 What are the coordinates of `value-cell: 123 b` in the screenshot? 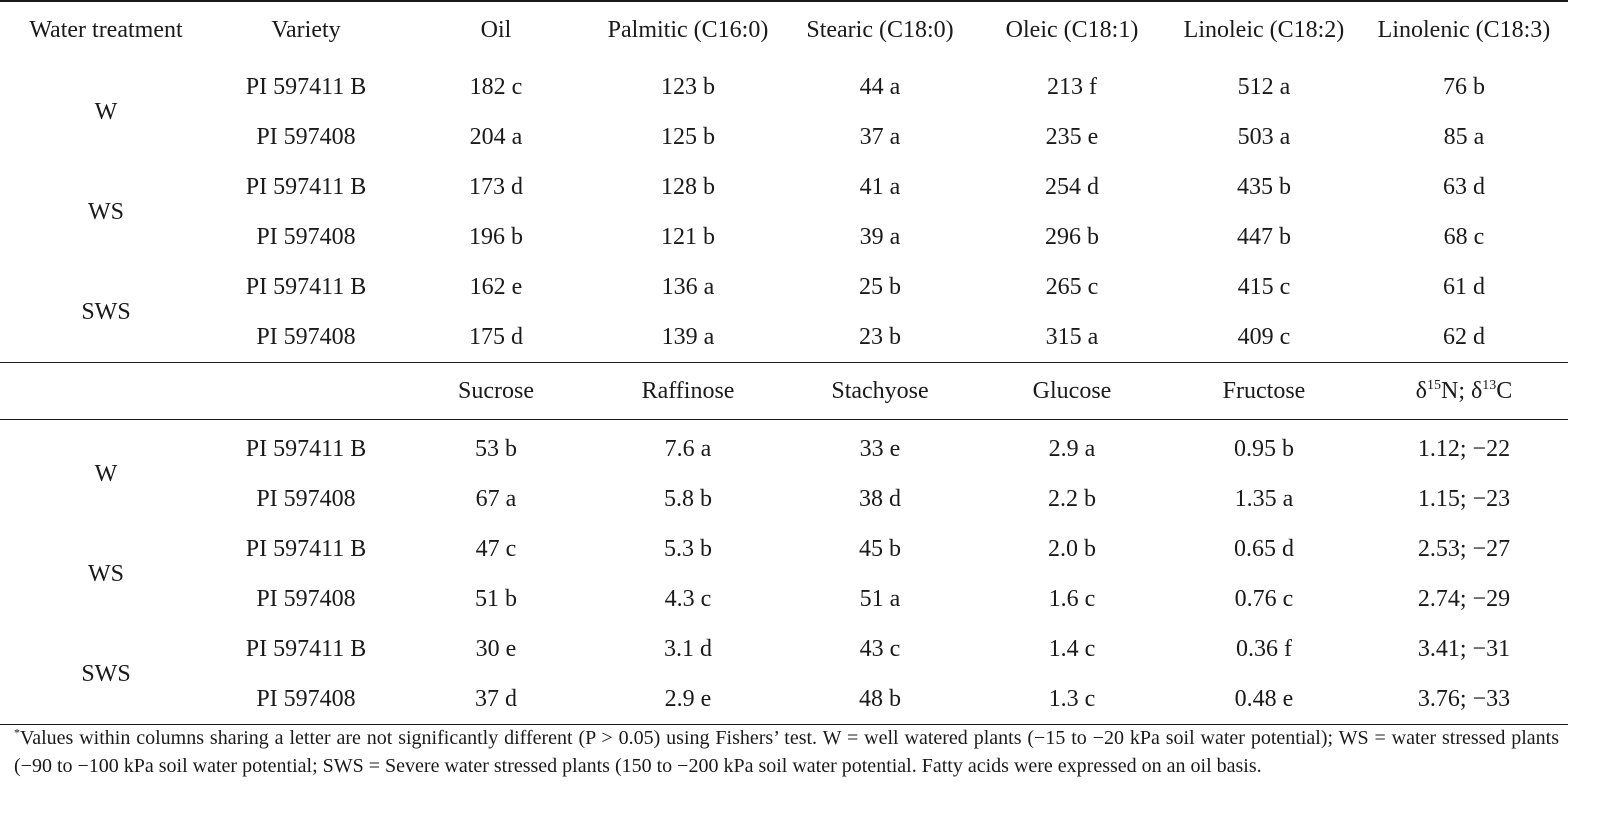 It's located at (688, 86).